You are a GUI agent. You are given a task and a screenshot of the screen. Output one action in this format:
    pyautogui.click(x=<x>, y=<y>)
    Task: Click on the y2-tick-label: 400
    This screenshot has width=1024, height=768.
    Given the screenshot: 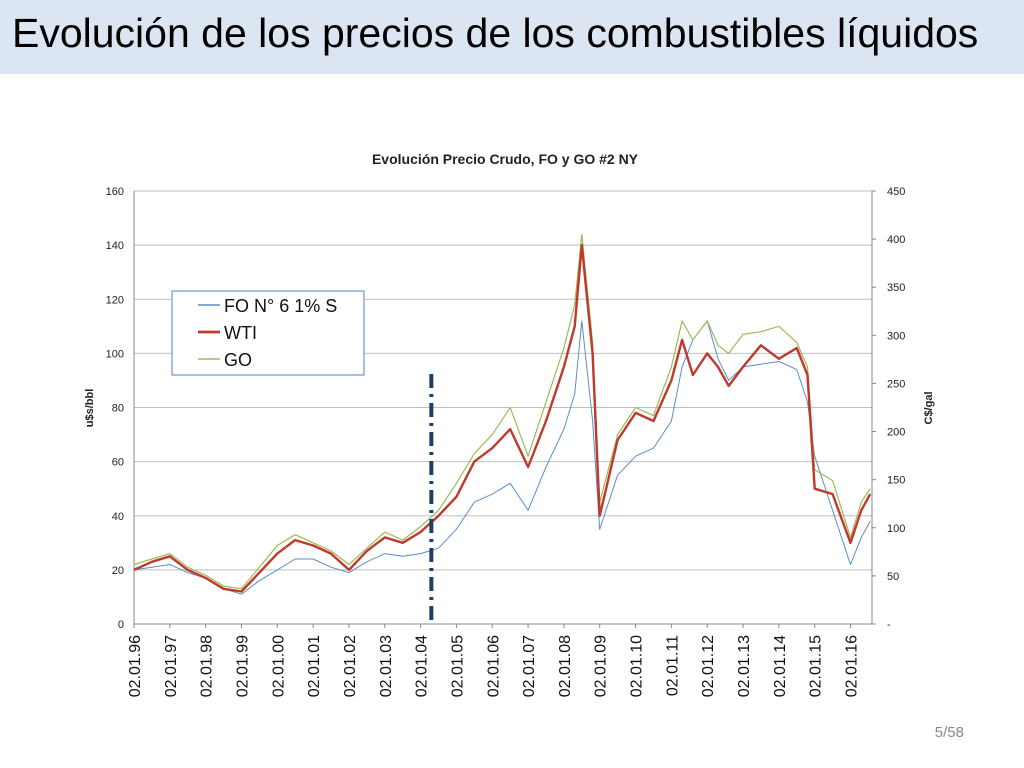 What is the action you would take?
    pyautogui.click(x=896, y=240)
    